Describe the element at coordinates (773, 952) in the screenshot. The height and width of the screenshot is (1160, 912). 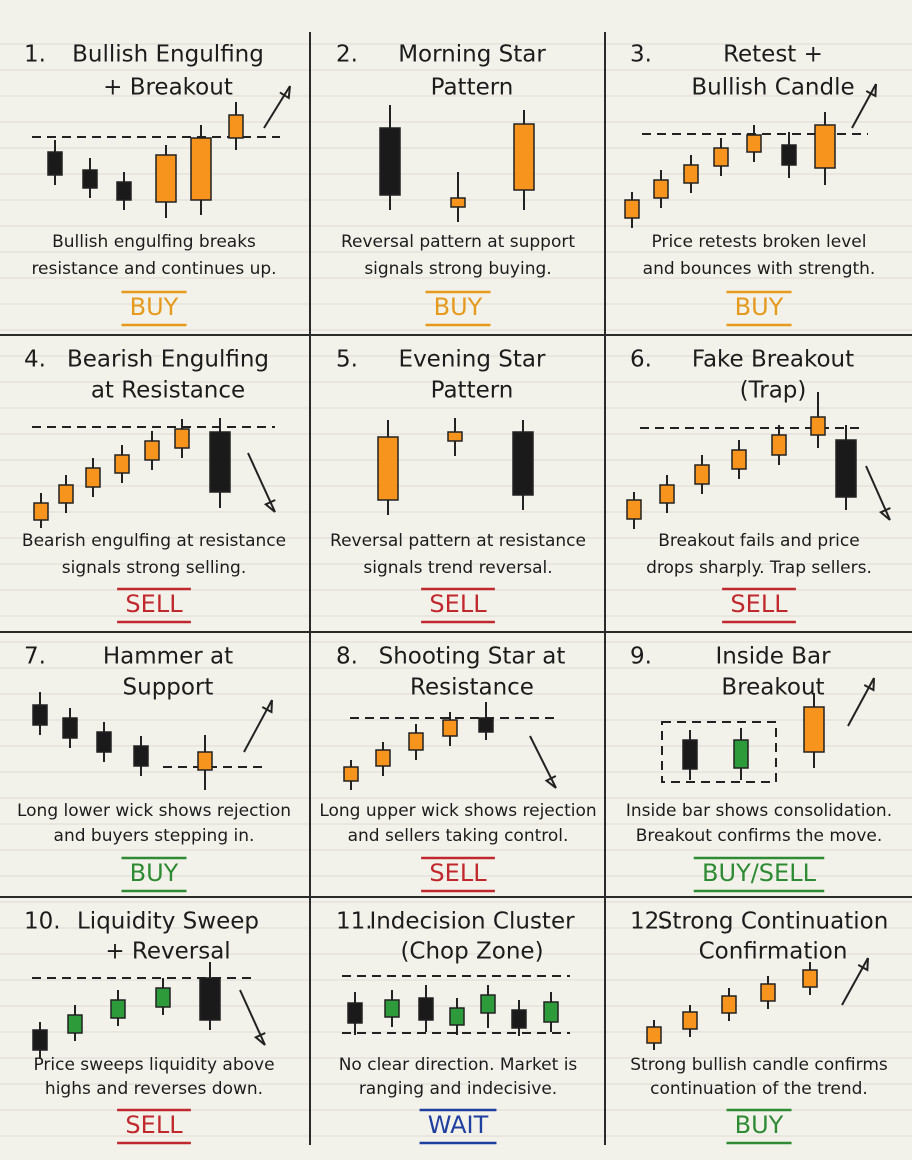
I see `pattern-title: Confirmation` at that location.